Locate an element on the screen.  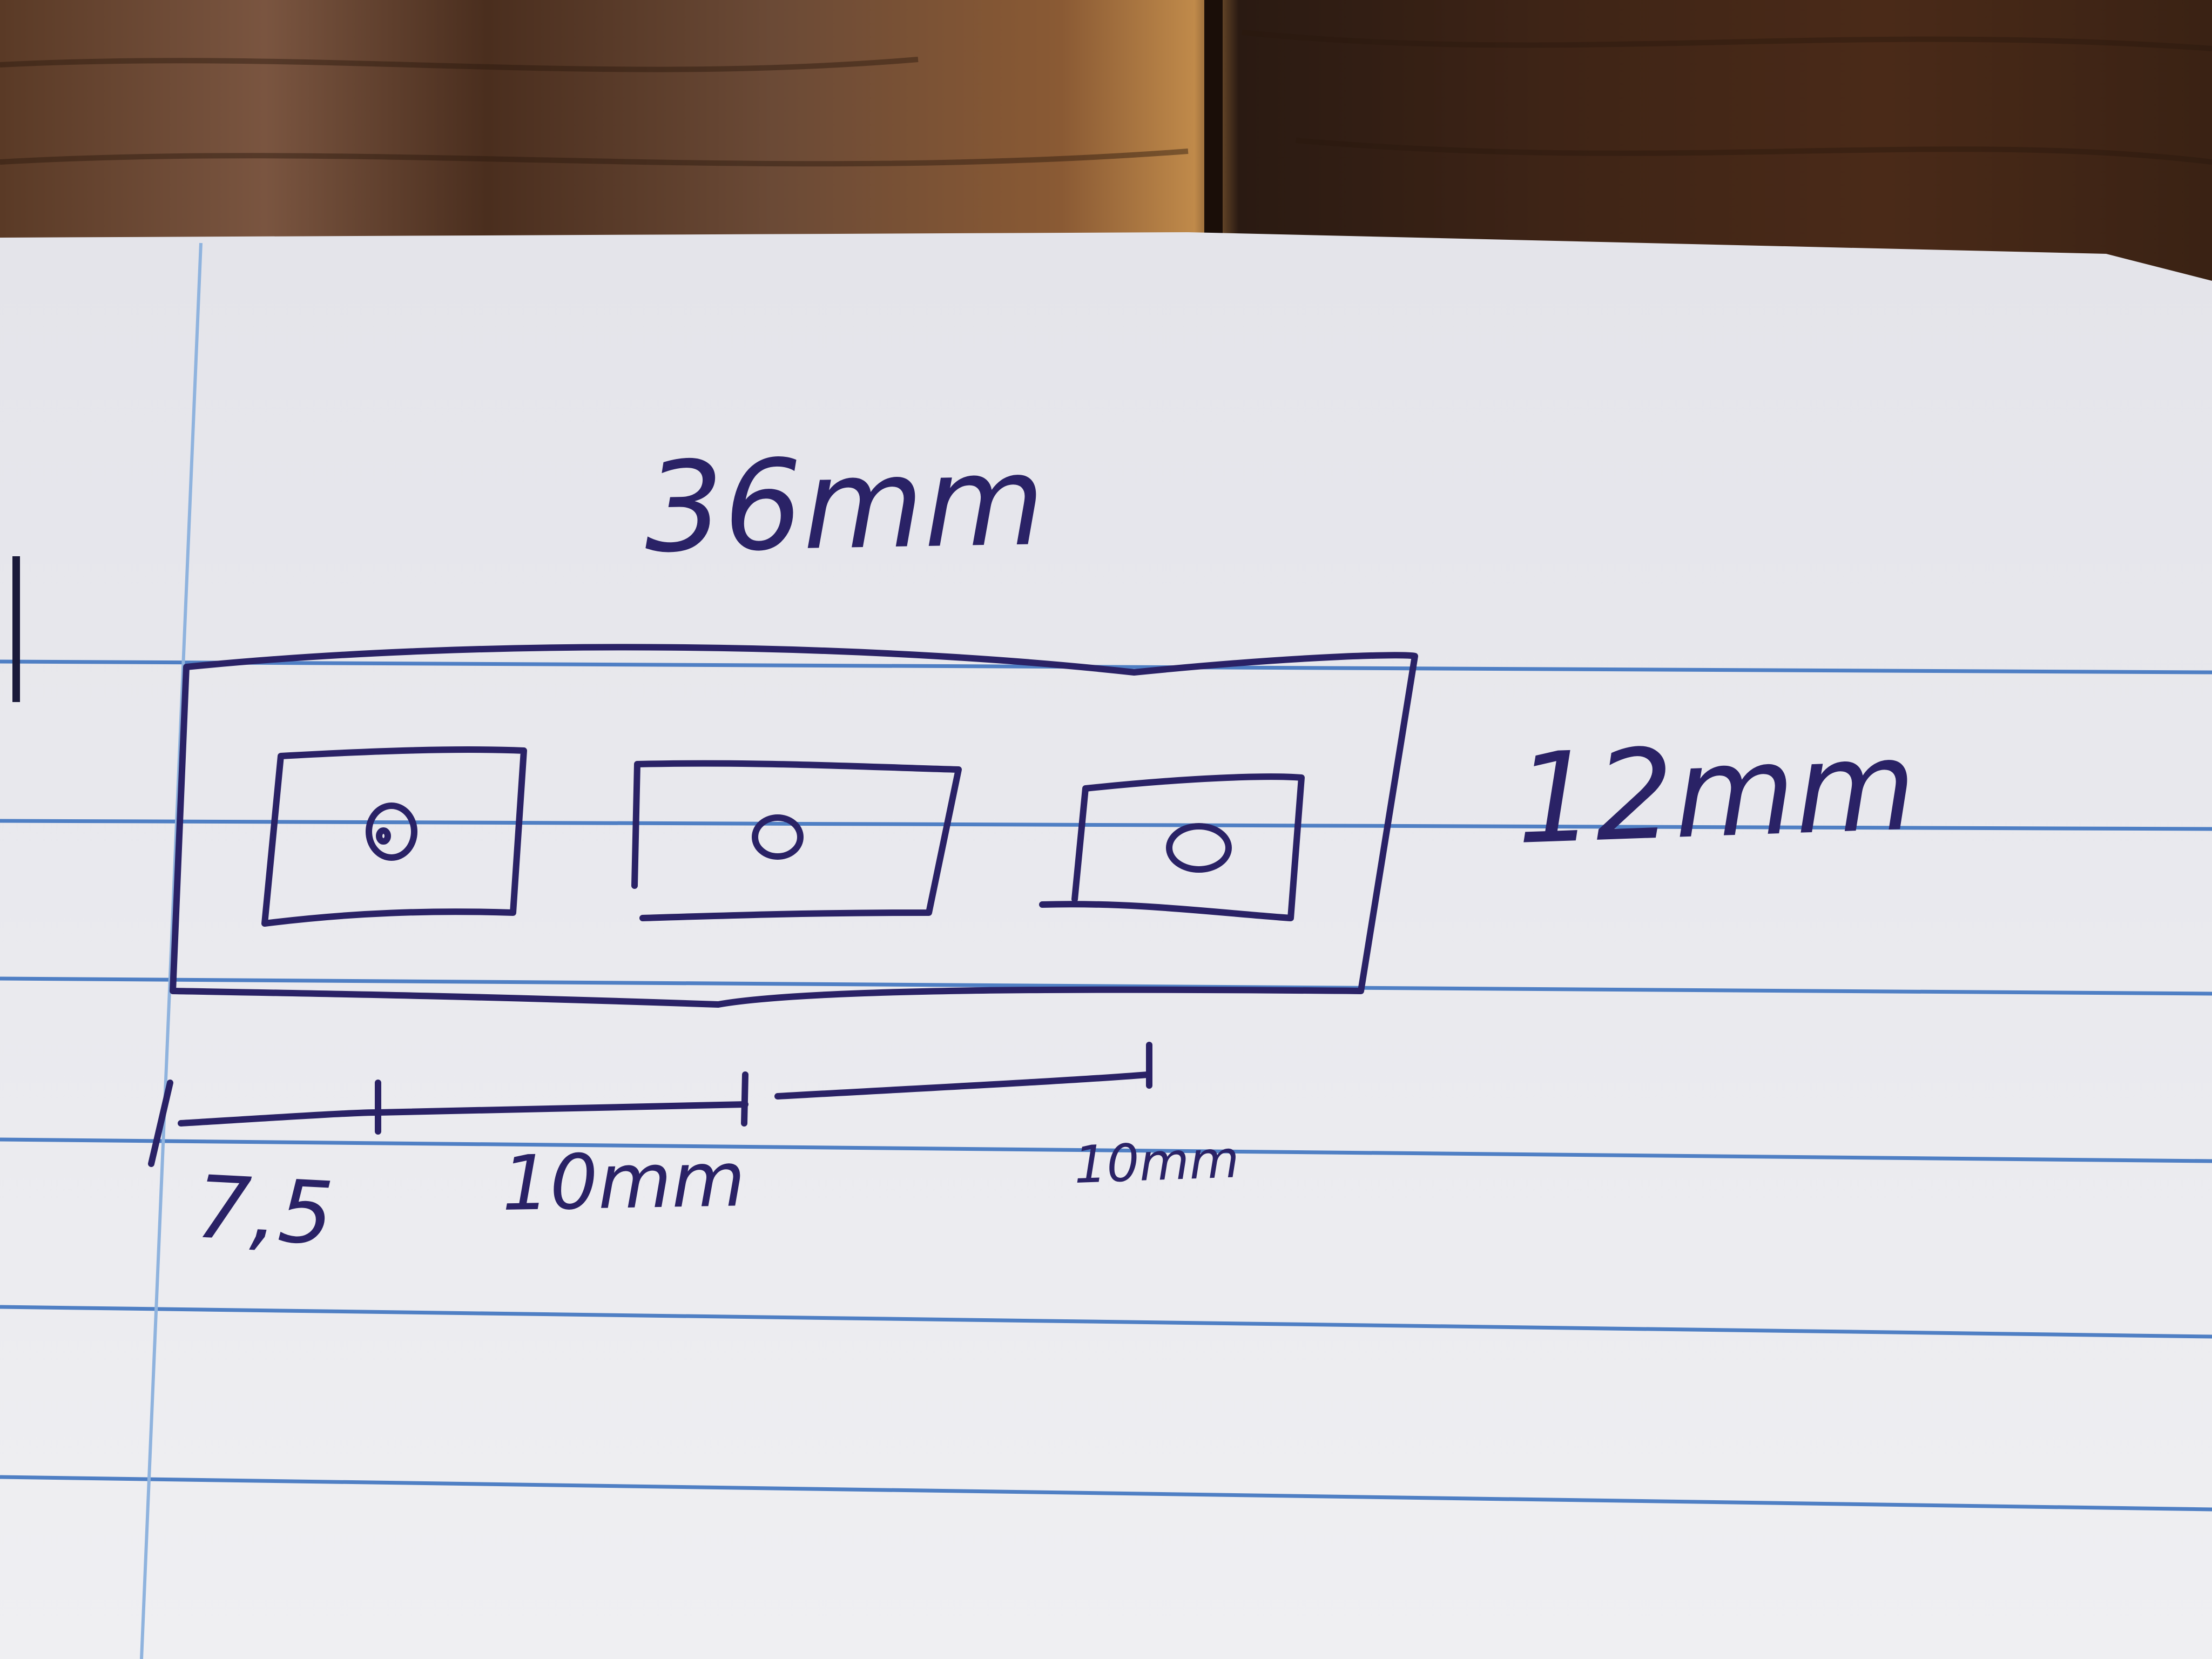
dimension-line is located at coordinates (649, 1119).